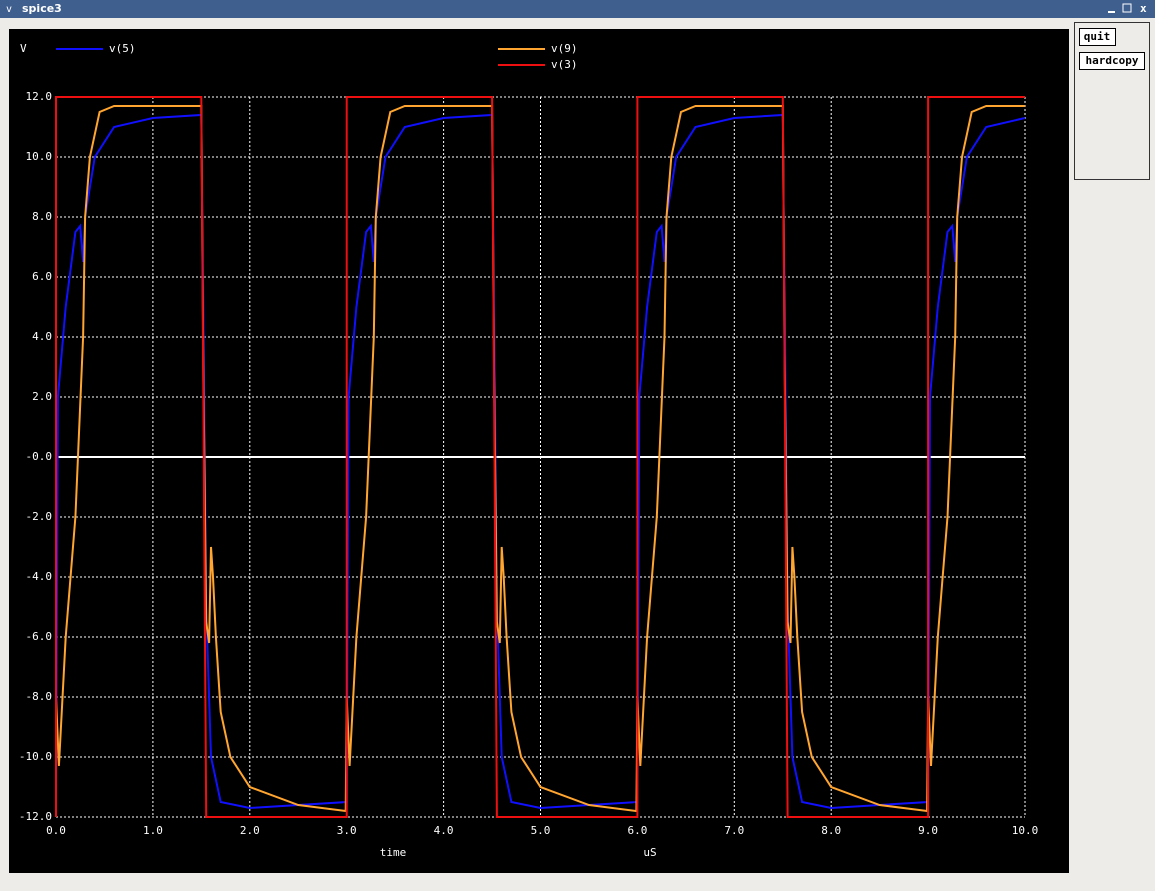 Image resolution: width=1155 pixels, height=891 pixels. Describe the element at coordinates (42, 276) in the screenshot. I see `y-tick-label: 6.0` at that location.